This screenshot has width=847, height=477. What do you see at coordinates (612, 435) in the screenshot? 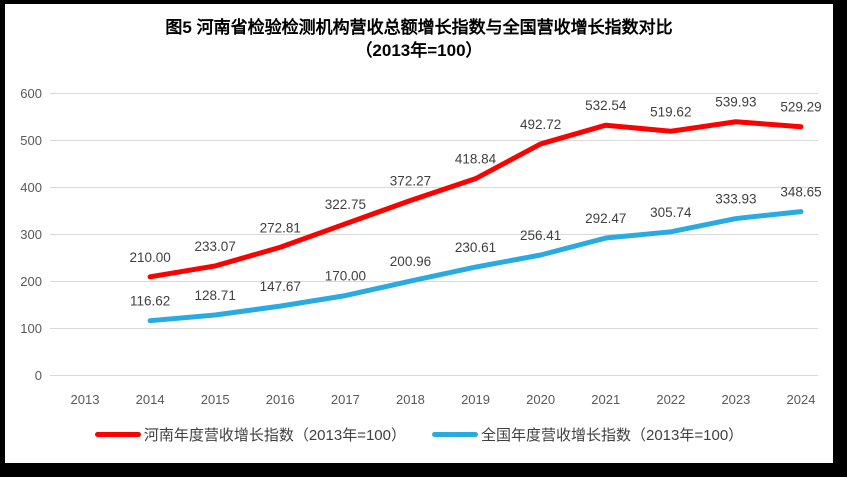
I see `legend-label-national: 全国年度营收增长指数（2013年=100）` at bounding box center [612, 435].